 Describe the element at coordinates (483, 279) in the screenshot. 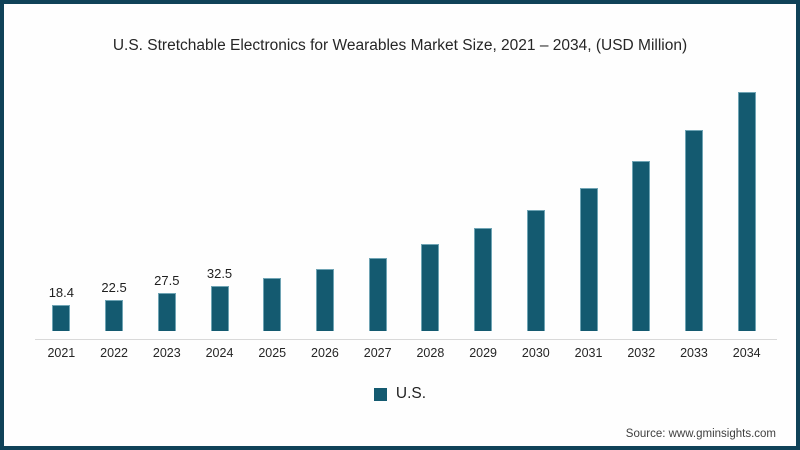

I see `bar-2029` at that location.